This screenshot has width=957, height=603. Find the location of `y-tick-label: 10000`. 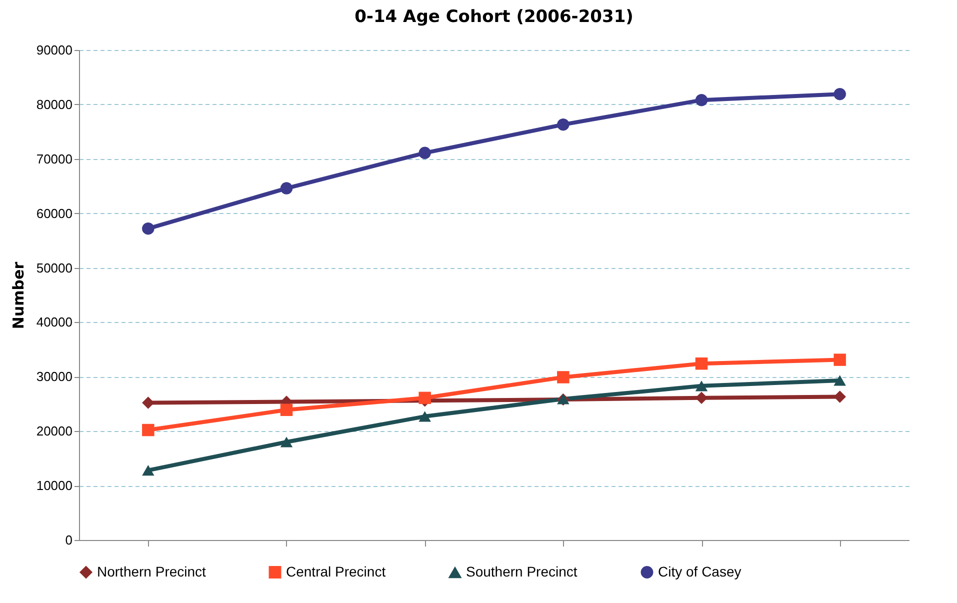

y-tick-label: 10000 is located at coordinates (54, 486).